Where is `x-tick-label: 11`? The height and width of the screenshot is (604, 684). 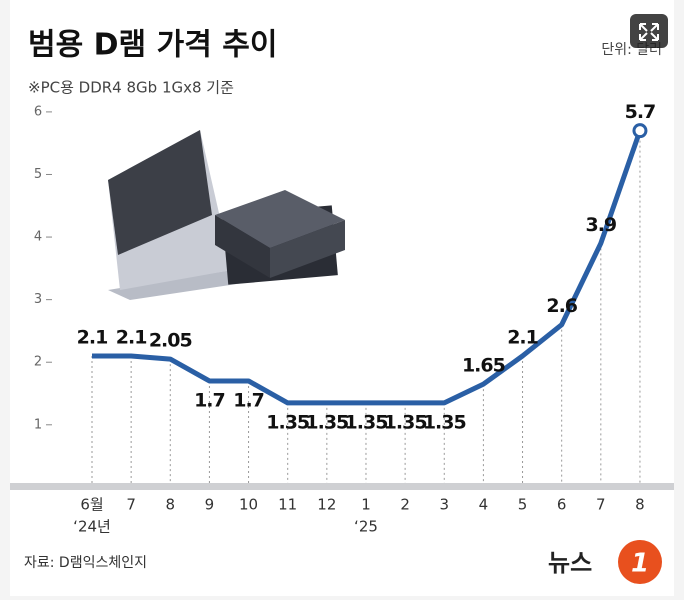
x-tick-label: 11 is located at coordinates (287, 505).